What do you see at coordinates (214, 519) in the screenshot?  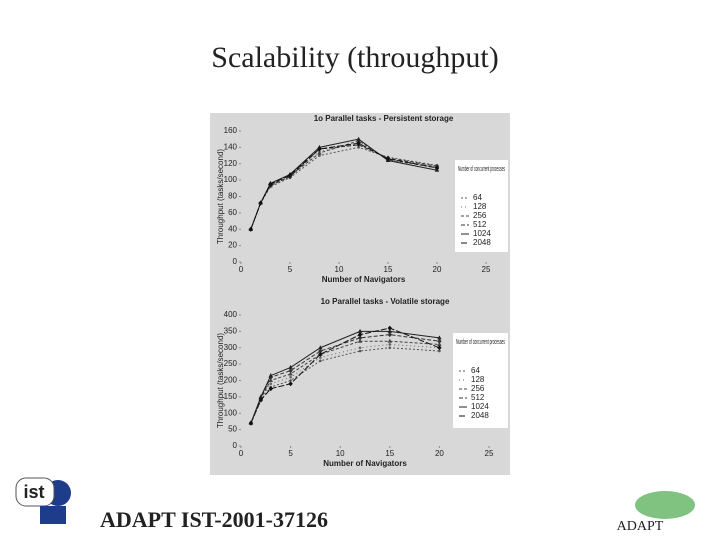 I see `footer: ADAPT IST-2001-37126` at bounding box center [214, 519].